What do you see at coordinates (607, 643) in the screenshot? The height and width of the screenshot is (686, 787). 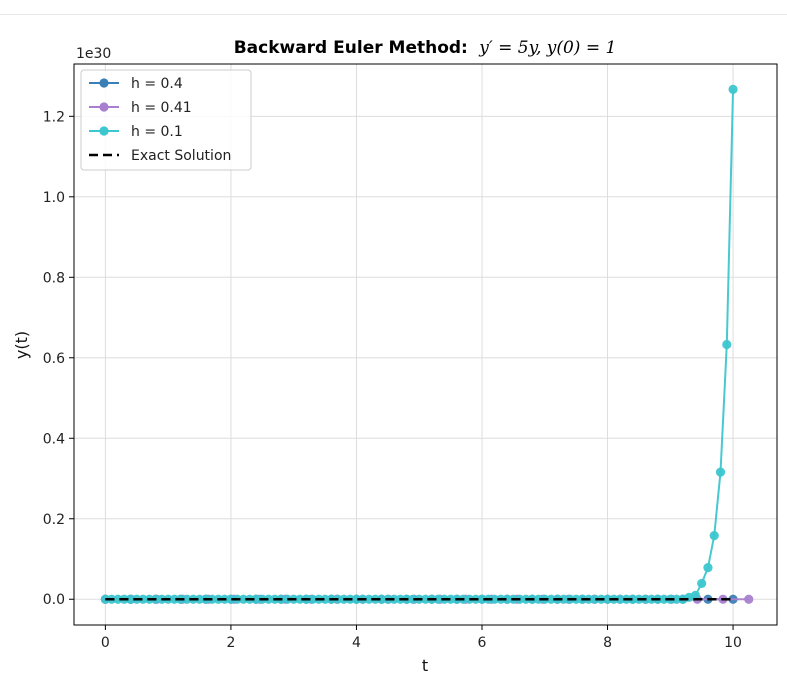 I see `x-tick-label: 8` at bounding box center [607, 643].